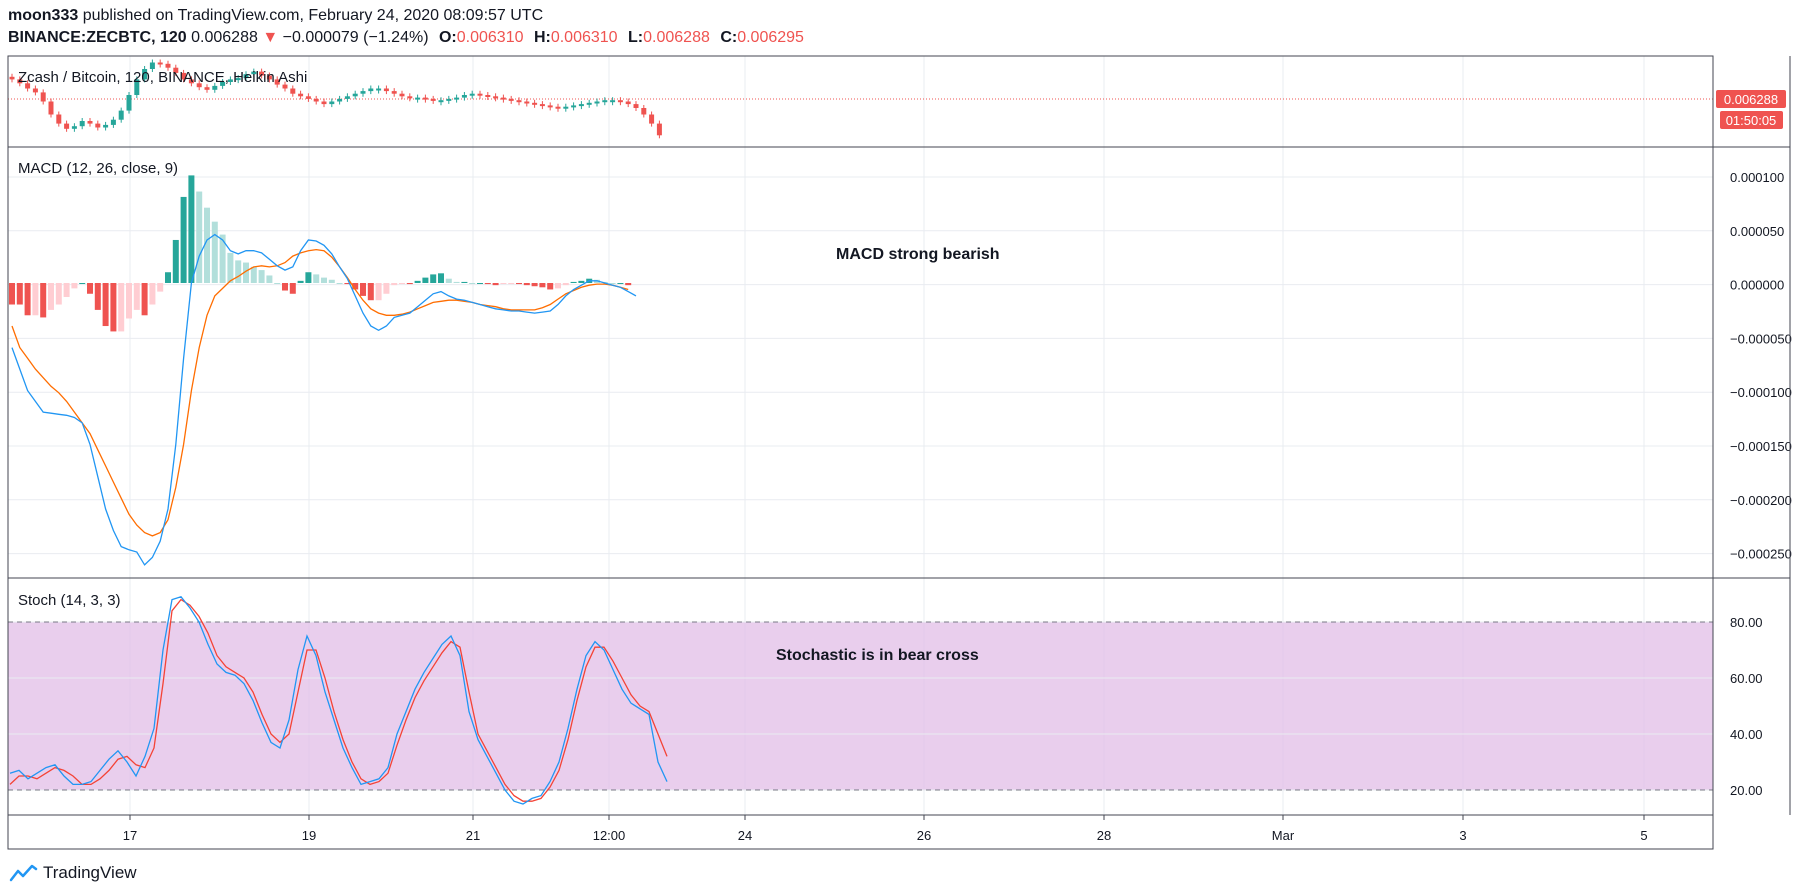 The image size is (1805, 894). I want to click on countdown-tag-label: 01:50:05, so click(1751, 120).